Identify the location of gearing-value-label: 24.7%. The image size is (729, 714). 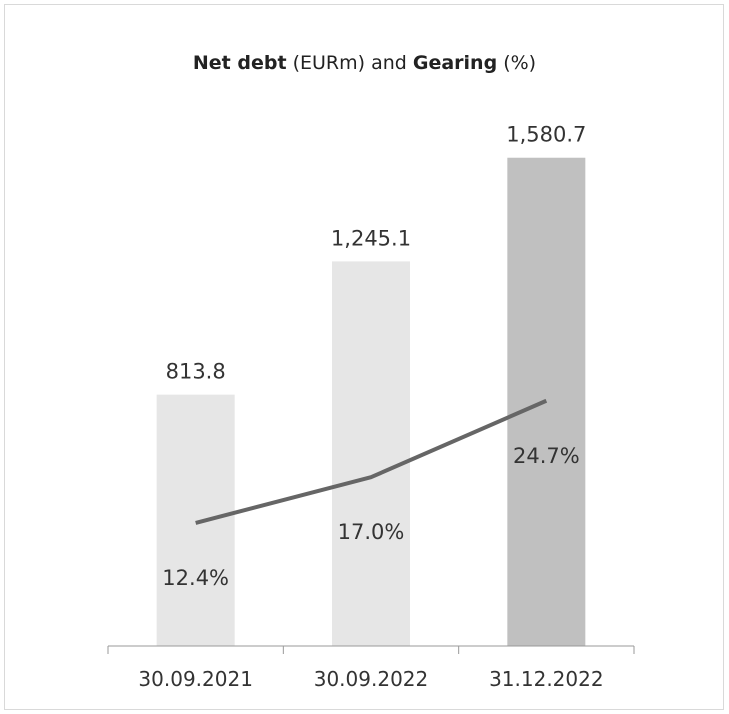
(546, 456).